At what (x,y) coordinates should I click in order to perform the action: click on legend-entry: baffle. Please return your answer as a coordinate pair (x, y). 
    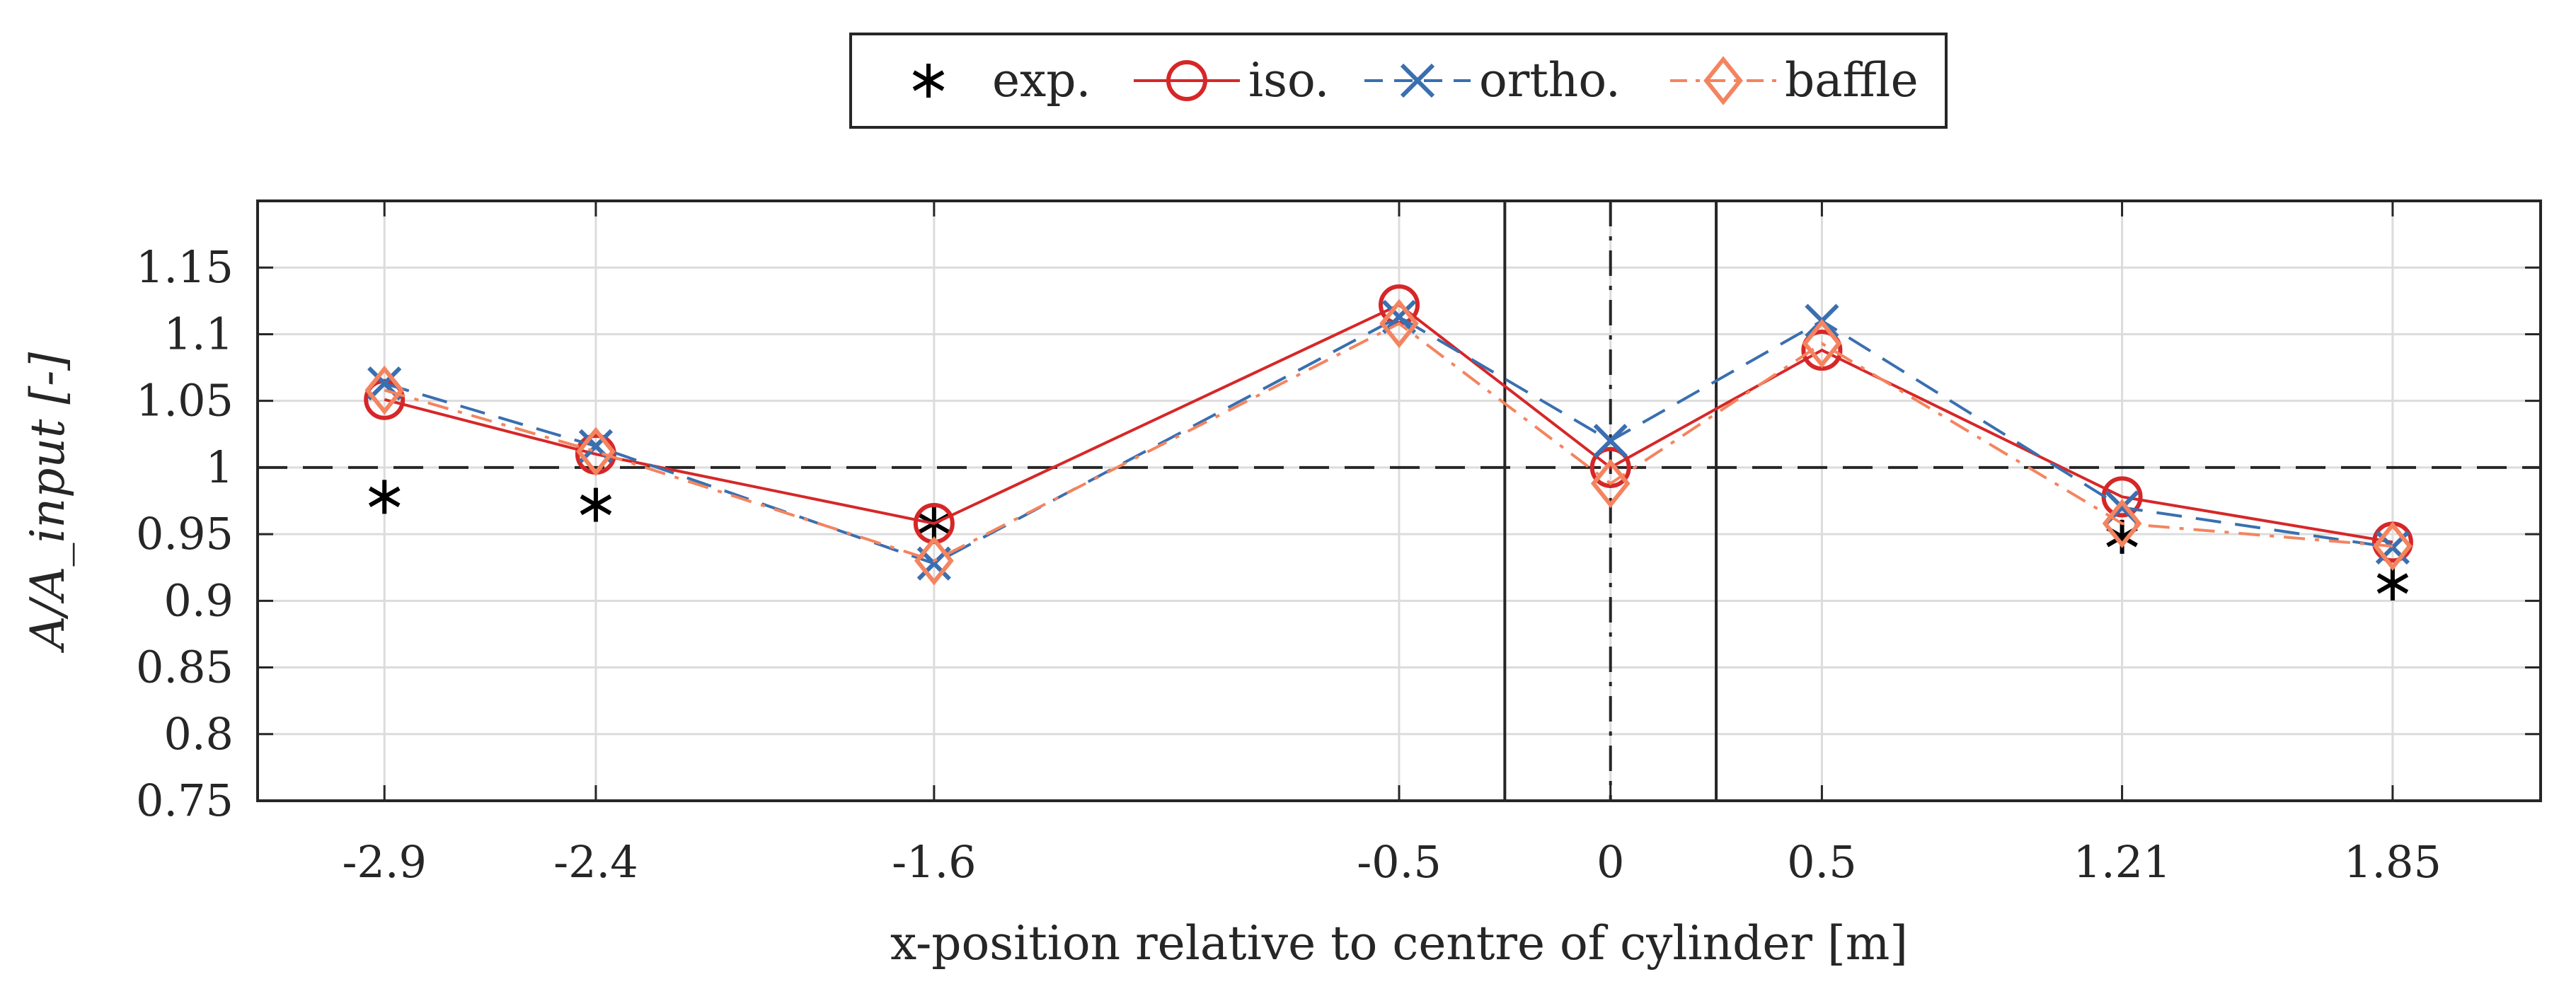
    Looking at the image, I should click on (1795, 80).